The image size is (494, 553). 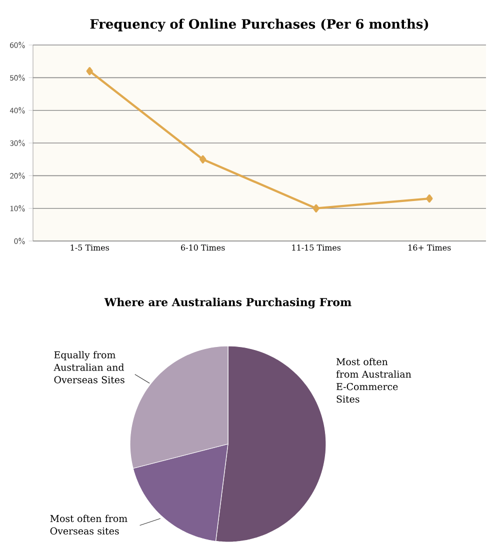 I want to click on slice-label: Equally from Australian and Overseas Sites, so click(x=89, y=367).